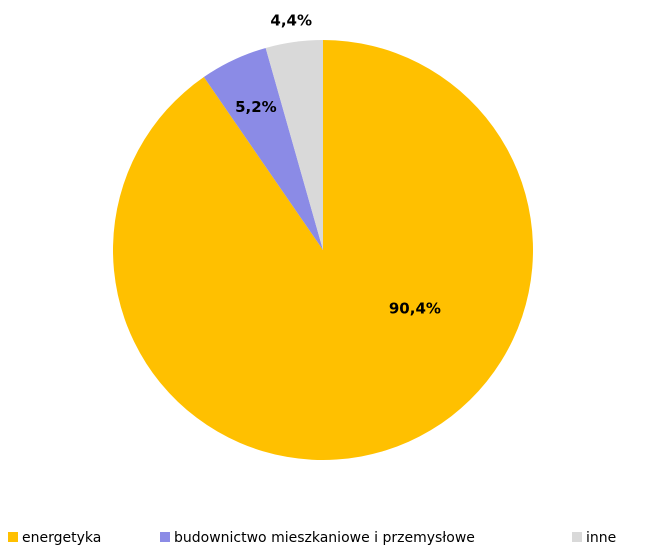  What do you see at coordinates (256, 107) in the screenshot?
I see `data-label-budownictwo: 5,2%` at bounding box center [256, 107].